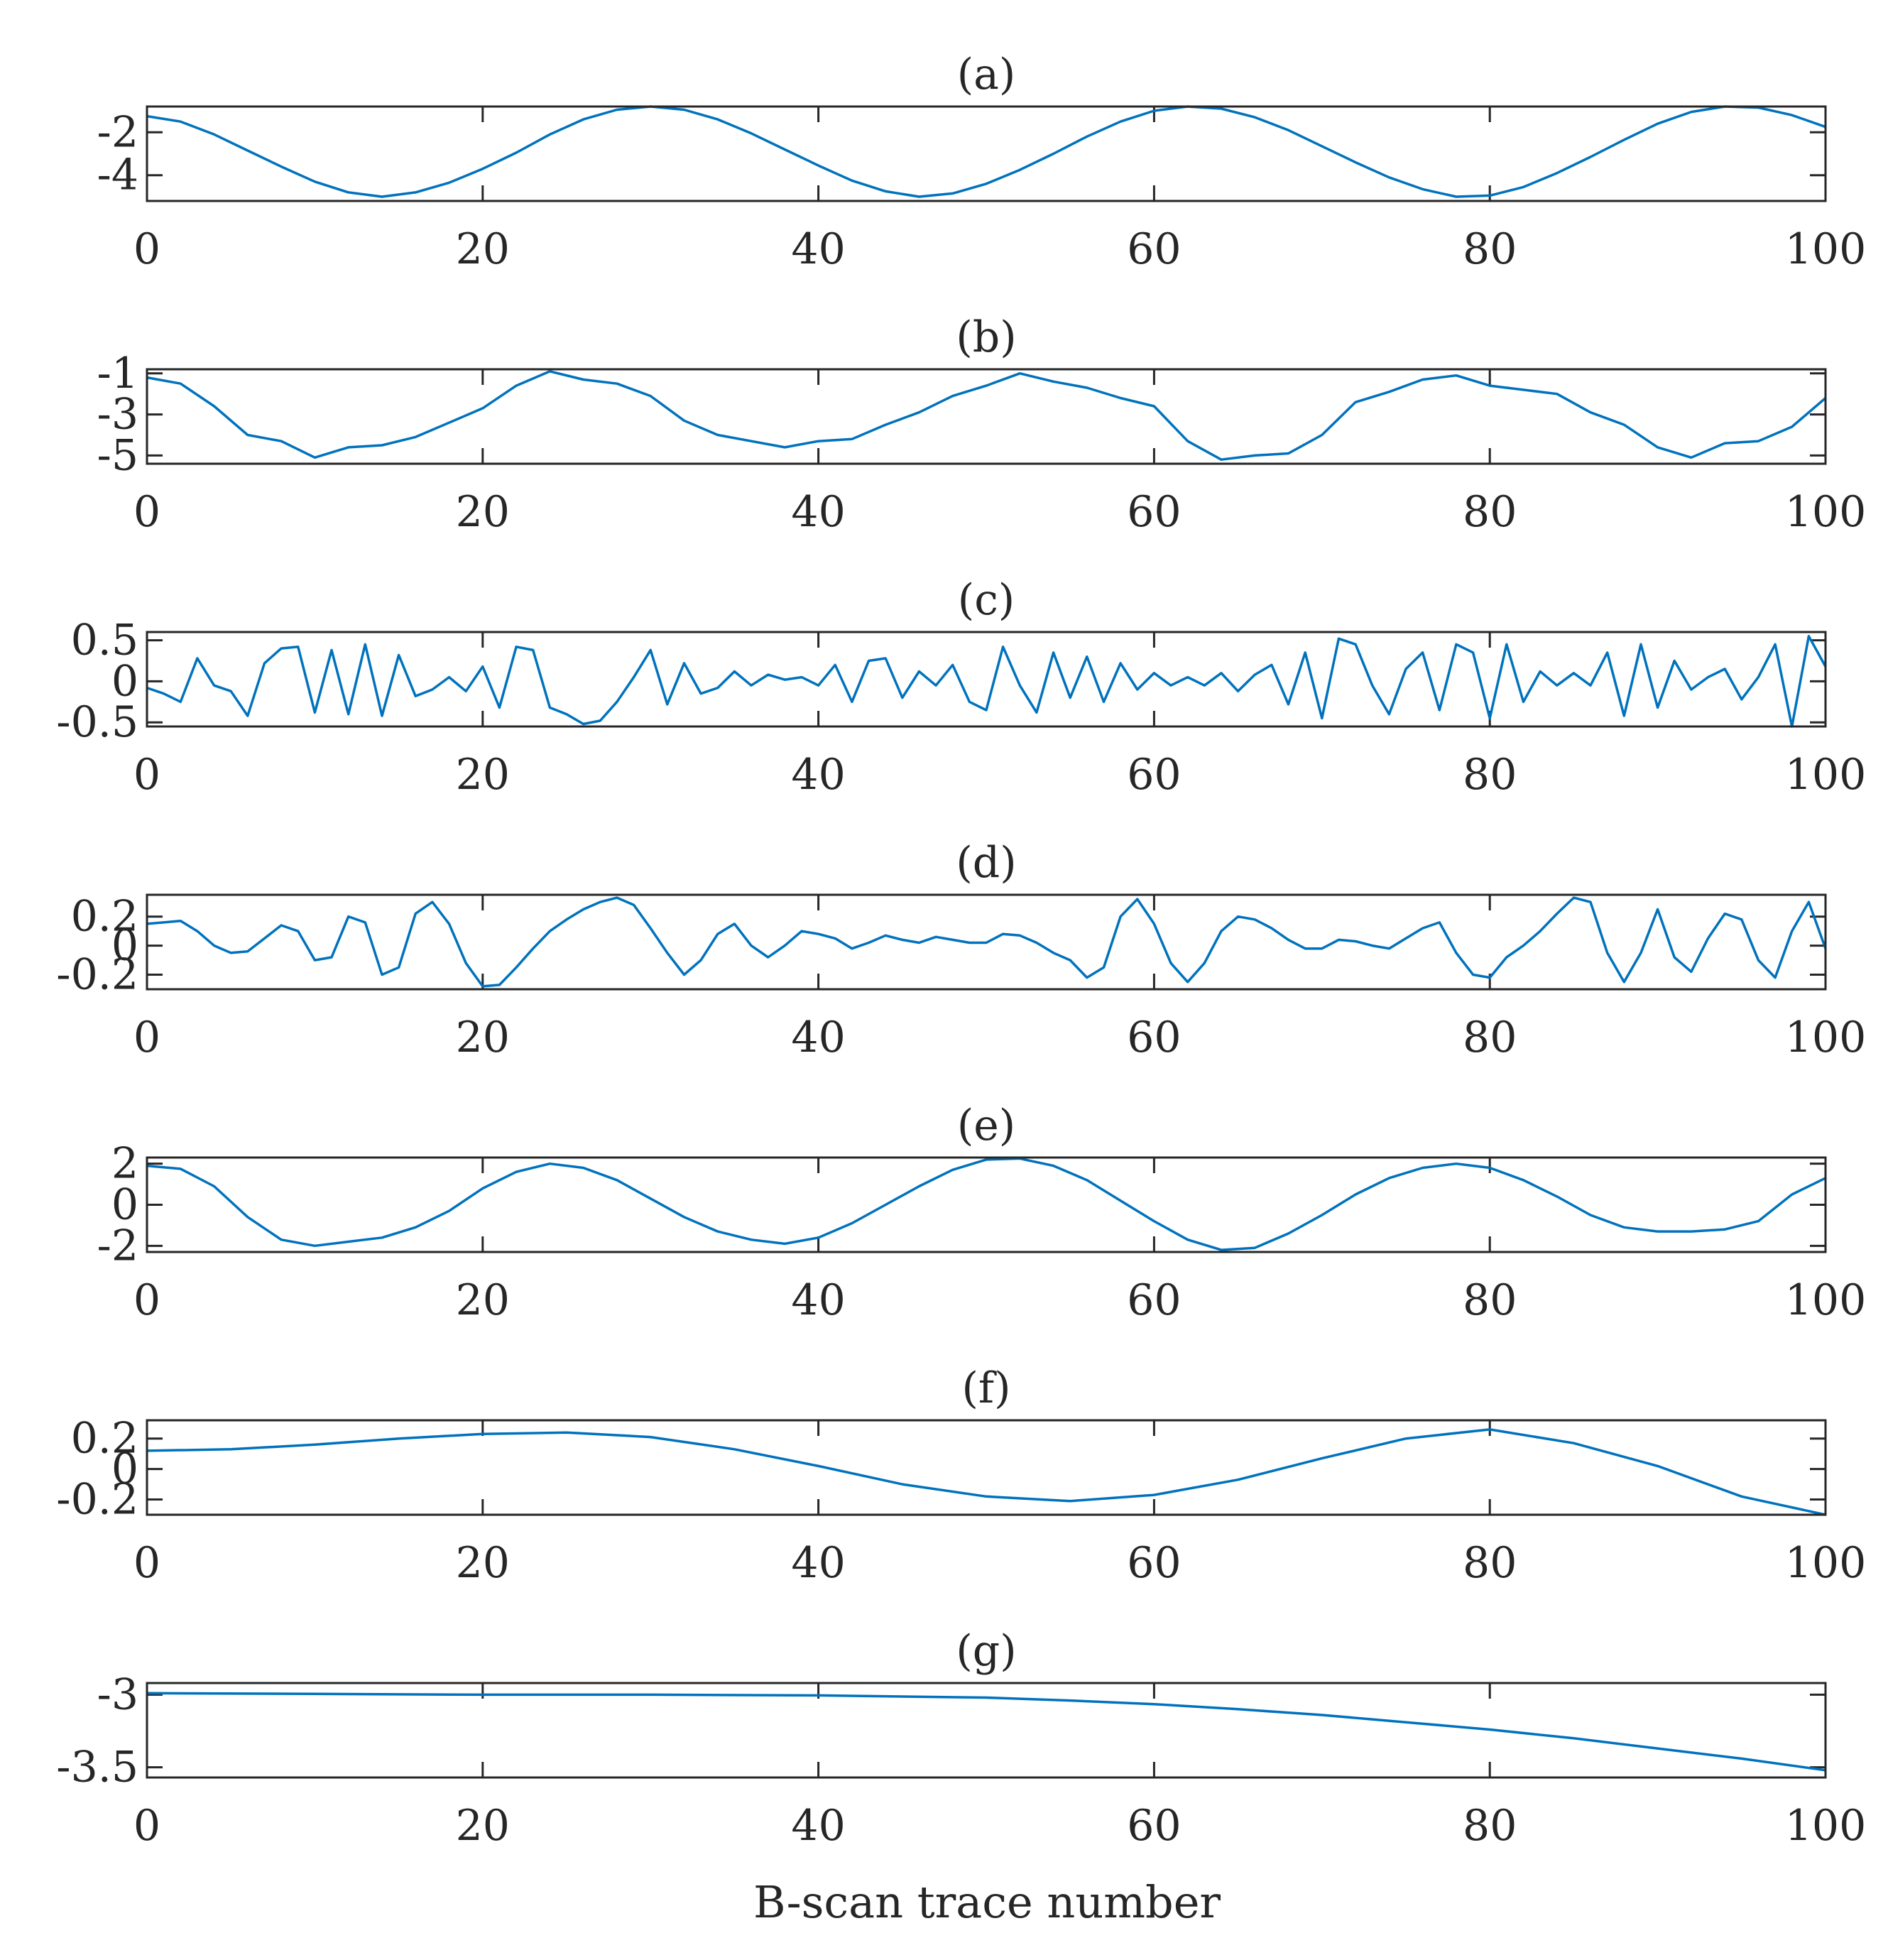 The width and height of the screenshot is (1888, 1960). I want to click on y-tick-label: -0.5, so click(97, 722).